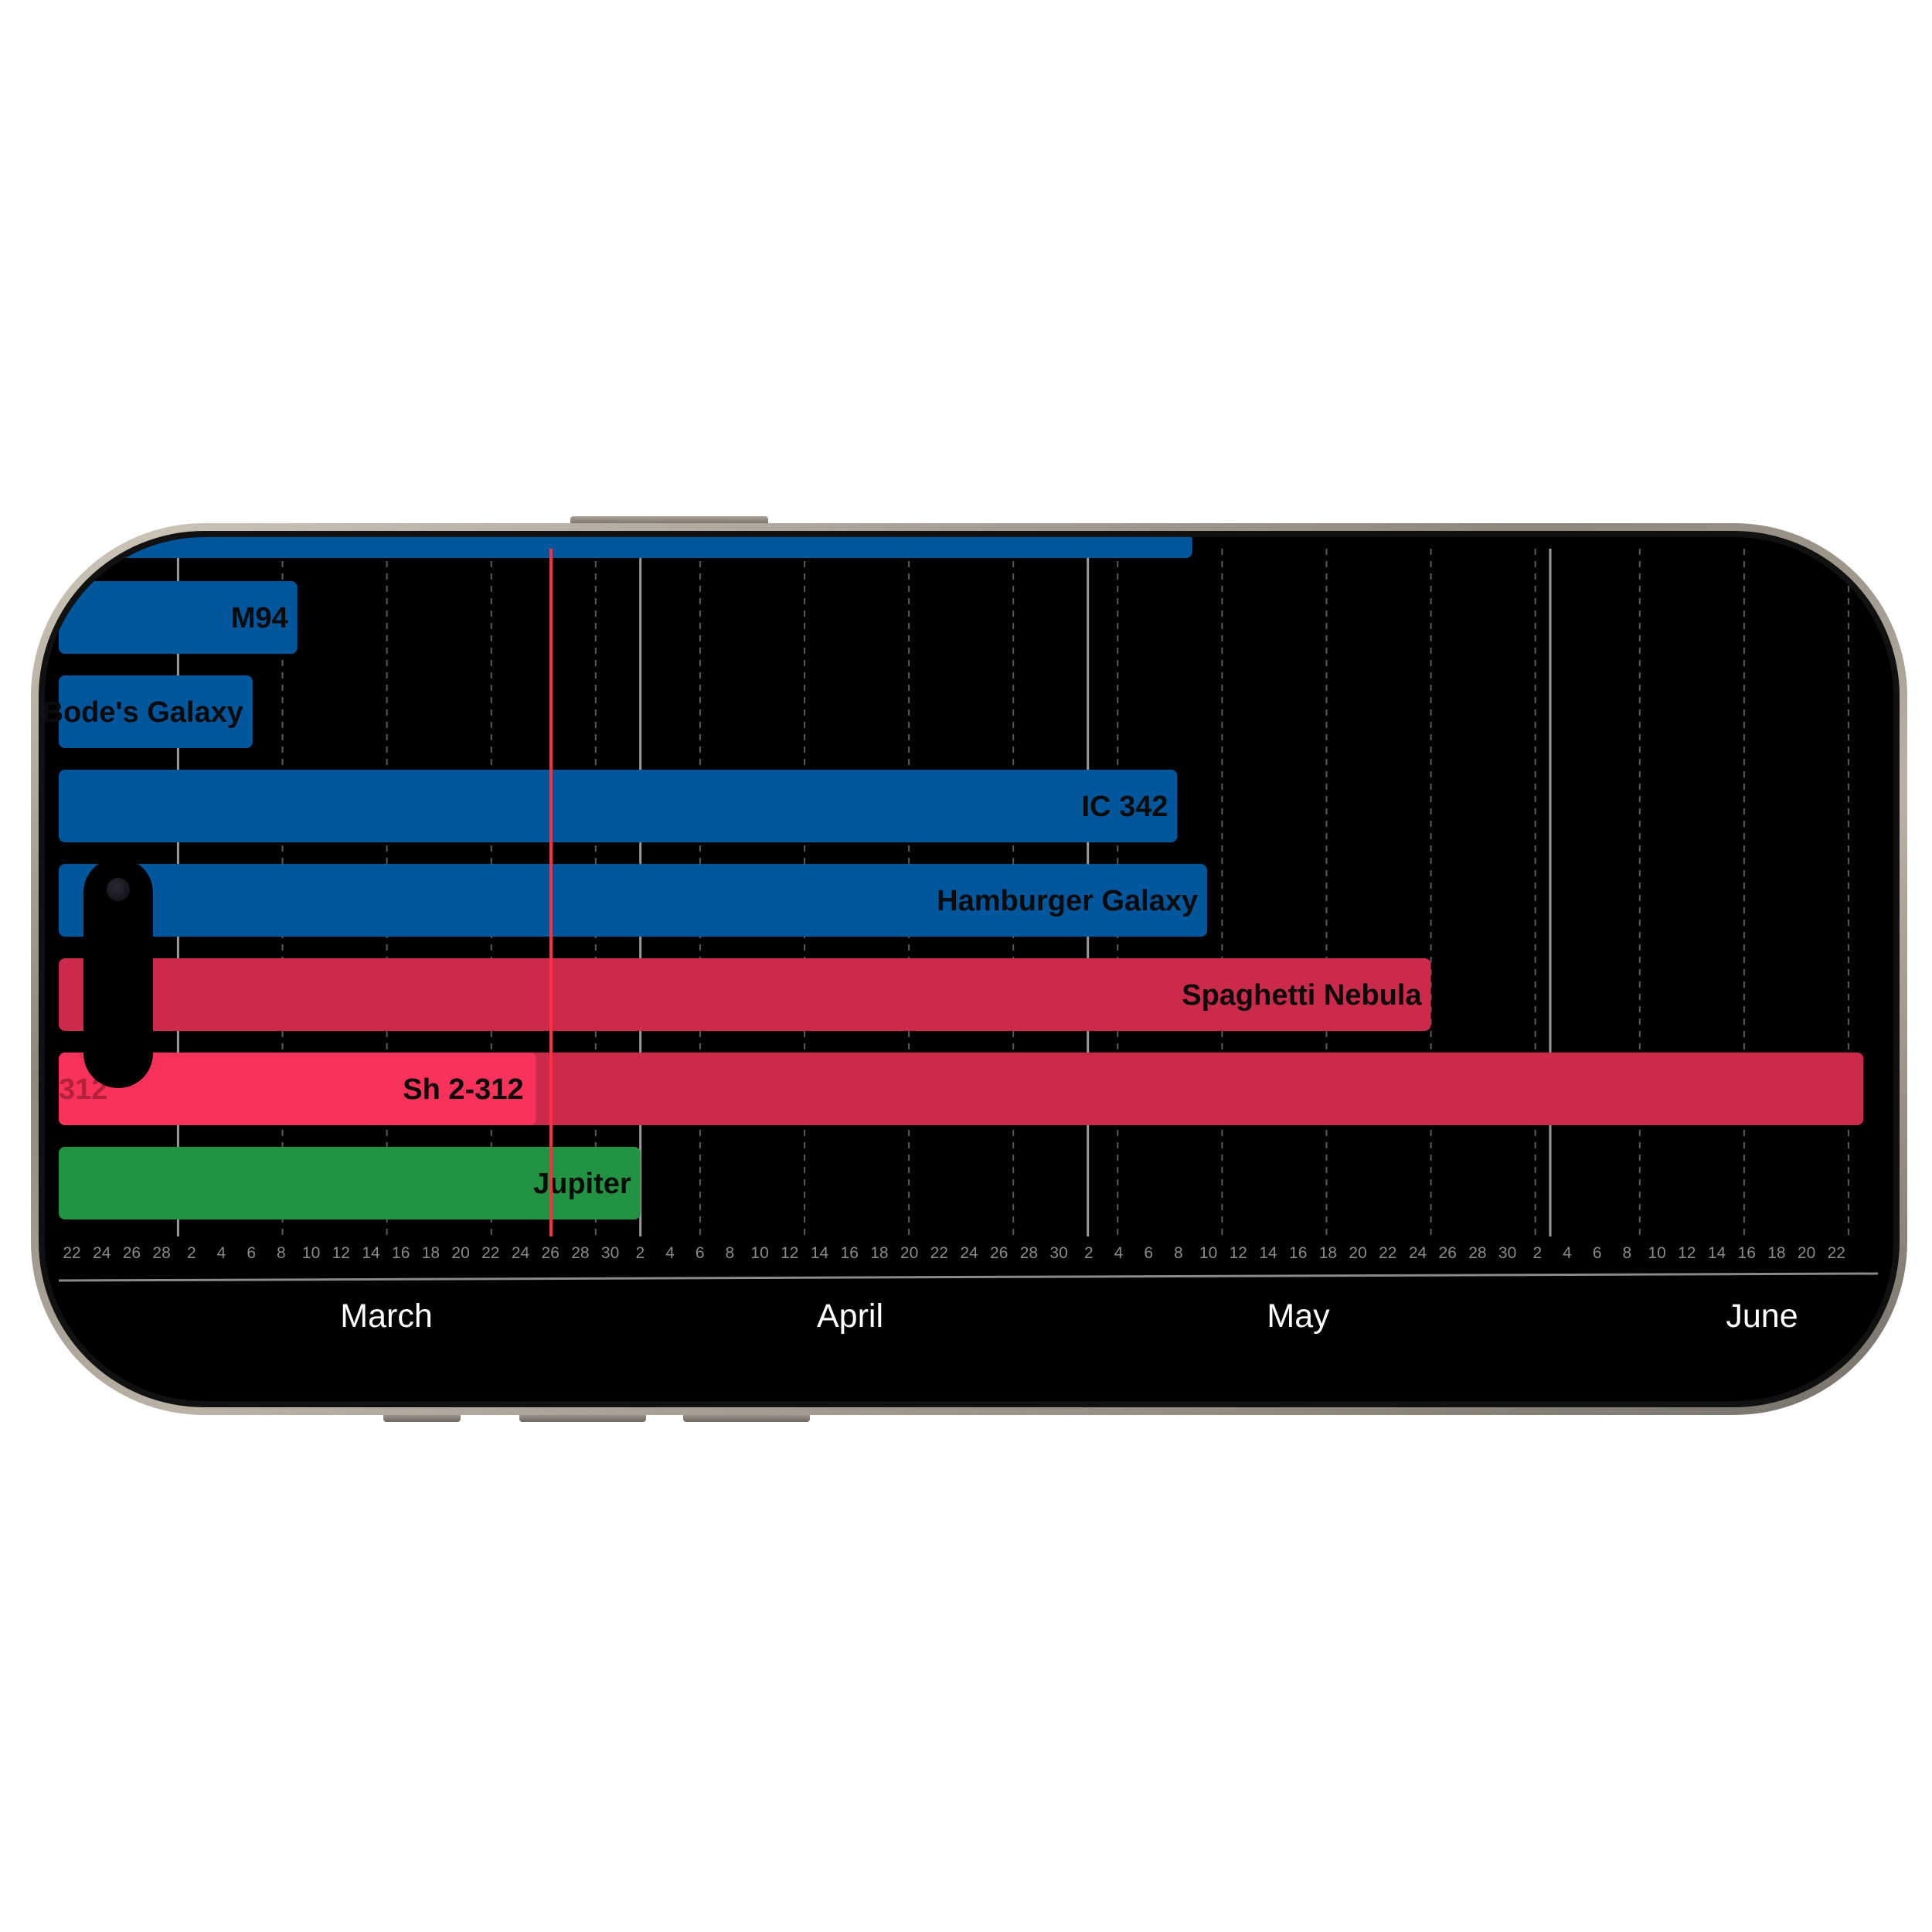  I want to click on dynamic-island, so click(118, 973).